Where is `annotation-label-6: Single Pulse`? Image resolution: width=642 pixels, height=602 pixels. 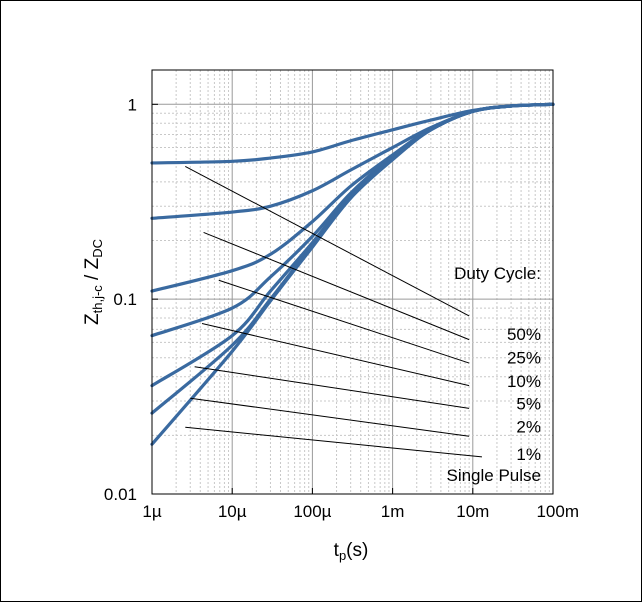
annotation-label-6: Single Pulse is located at coordinates (493, 475).